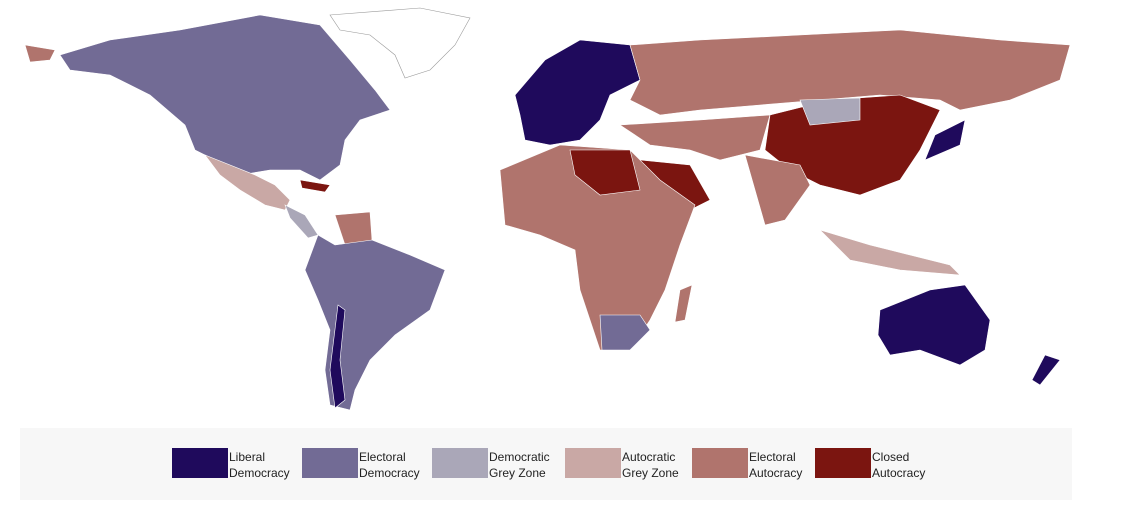 This screenshot has width=1140, height=509. Describe the element at coordinates (890, 457) in the screenshot. I see `legend-label: Closed` at that location.